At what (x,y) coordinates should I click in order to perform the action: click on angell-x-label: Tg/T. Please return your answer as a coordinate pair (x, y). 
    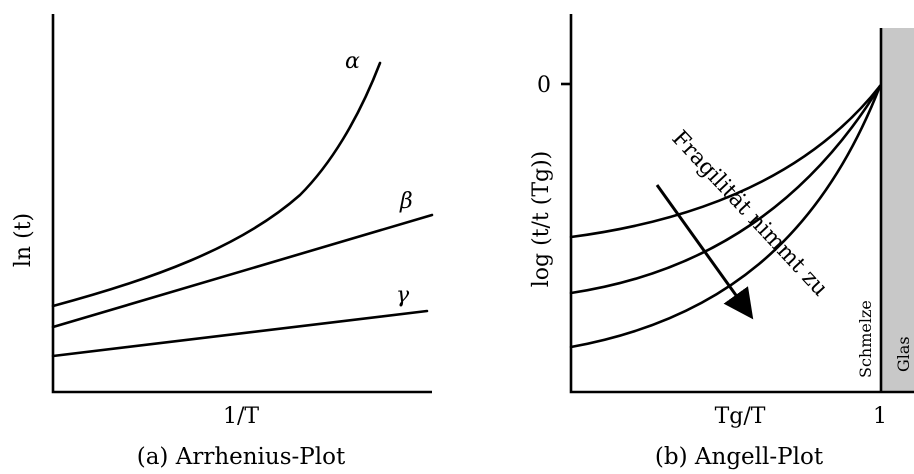
    Looking at the image, I should click on (740, 416).